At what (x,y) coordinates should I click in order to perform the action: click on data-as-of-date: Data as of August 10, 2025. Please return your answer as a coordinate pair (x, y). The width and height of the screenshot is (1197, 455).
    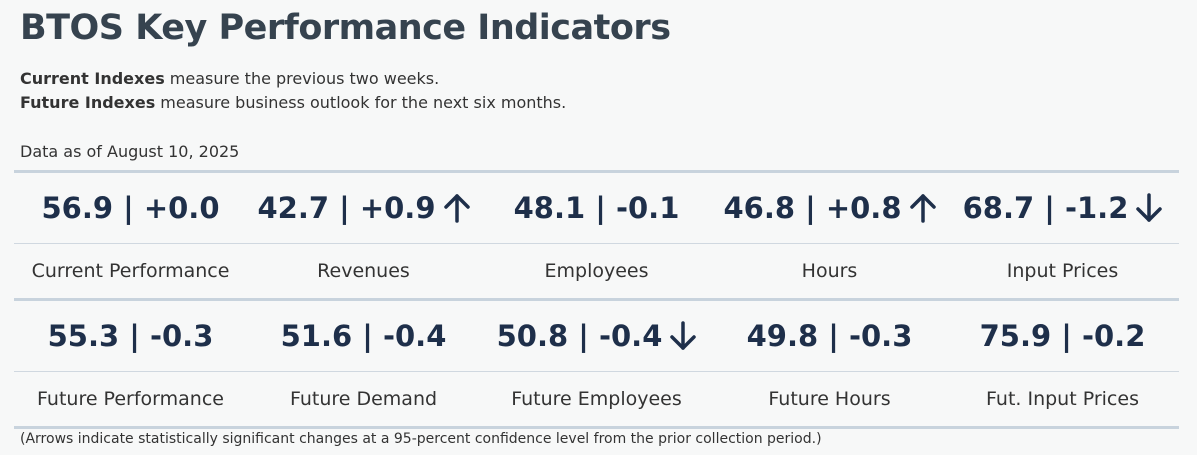
    Looking at the image, I should click on (130, 151).